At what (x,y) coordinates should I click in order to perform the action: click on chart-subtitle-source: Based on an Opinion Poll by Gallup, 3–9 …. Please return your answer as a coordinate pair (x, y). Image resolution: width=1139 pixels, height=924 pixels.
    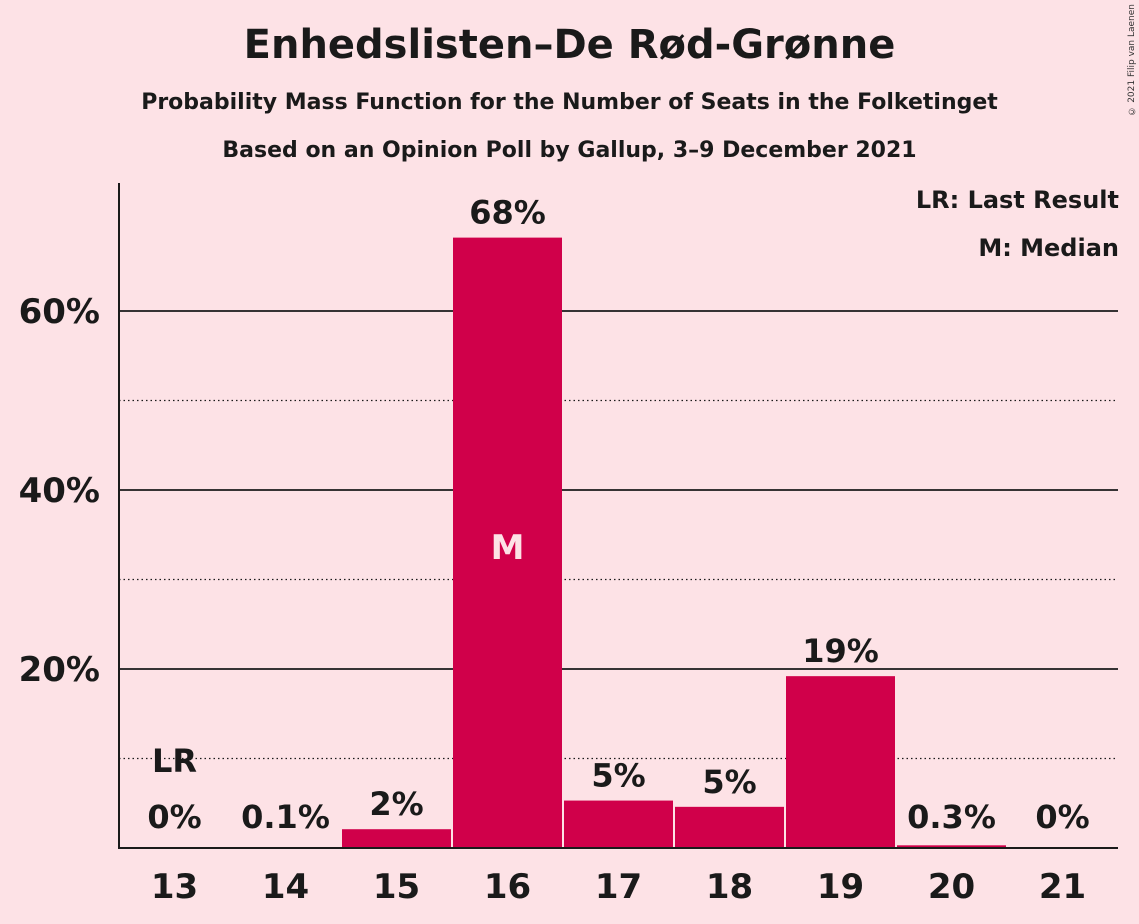
    Looking at the image, I should click on (569, 150).